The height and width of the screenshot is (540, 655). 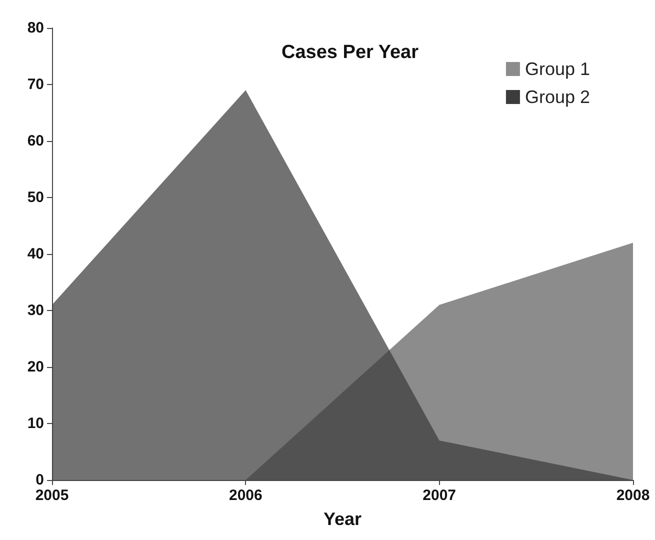 What do you see at coordinates (35, 254) in the screenshot?
I see `y-tick-label: 40` at bounding box center [35, 254].